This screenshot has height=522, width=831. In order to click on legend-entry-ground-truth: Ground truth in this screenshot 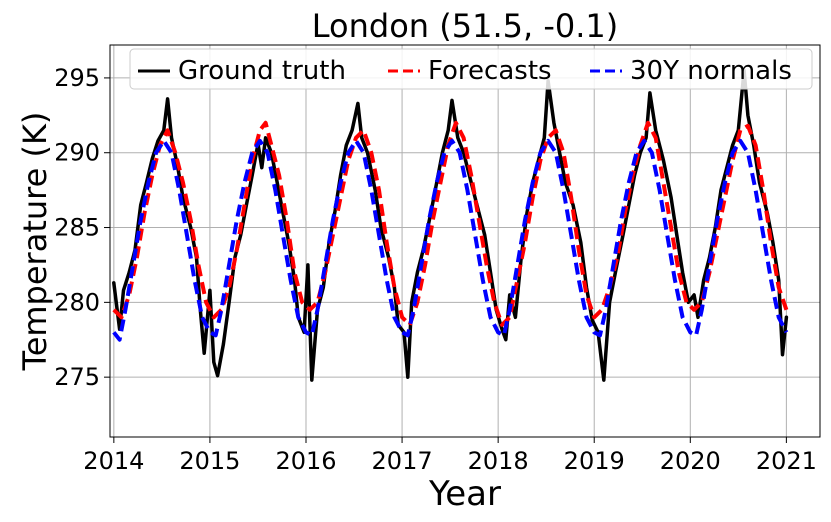, I will do `click(242, 71)`.